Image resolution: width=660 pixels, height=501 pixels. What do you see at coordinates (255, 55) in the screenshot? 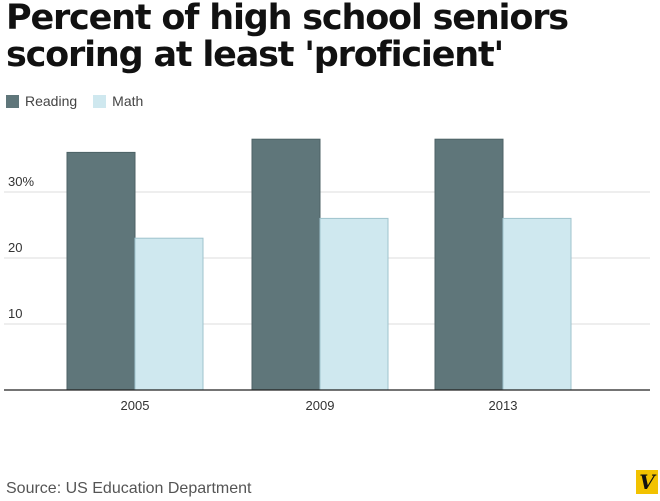
I see `chart-title-line-2: scoring at least 'proficient'` at bounding box center [255, 55].